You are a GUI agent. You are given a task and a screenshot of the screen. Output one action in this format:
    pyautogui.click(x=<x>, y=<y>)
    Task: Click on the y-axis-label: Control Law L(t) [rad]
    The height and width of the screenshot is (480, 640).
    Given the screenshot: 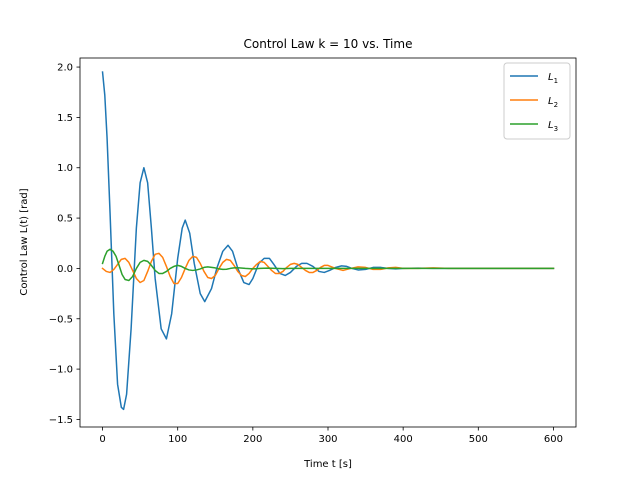 What is the action you would take?
    pyautogui.click(x=24, y=241)
    